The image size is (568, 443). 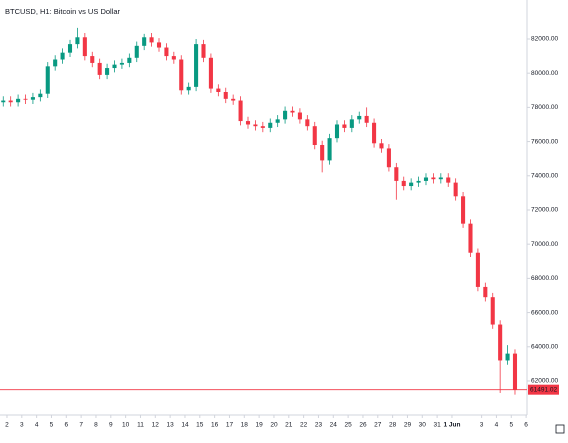 What do you see at coordinates (156, 425) in the screenshot?
I see `x-tick-label: 12` at bounding box center [156, 425].